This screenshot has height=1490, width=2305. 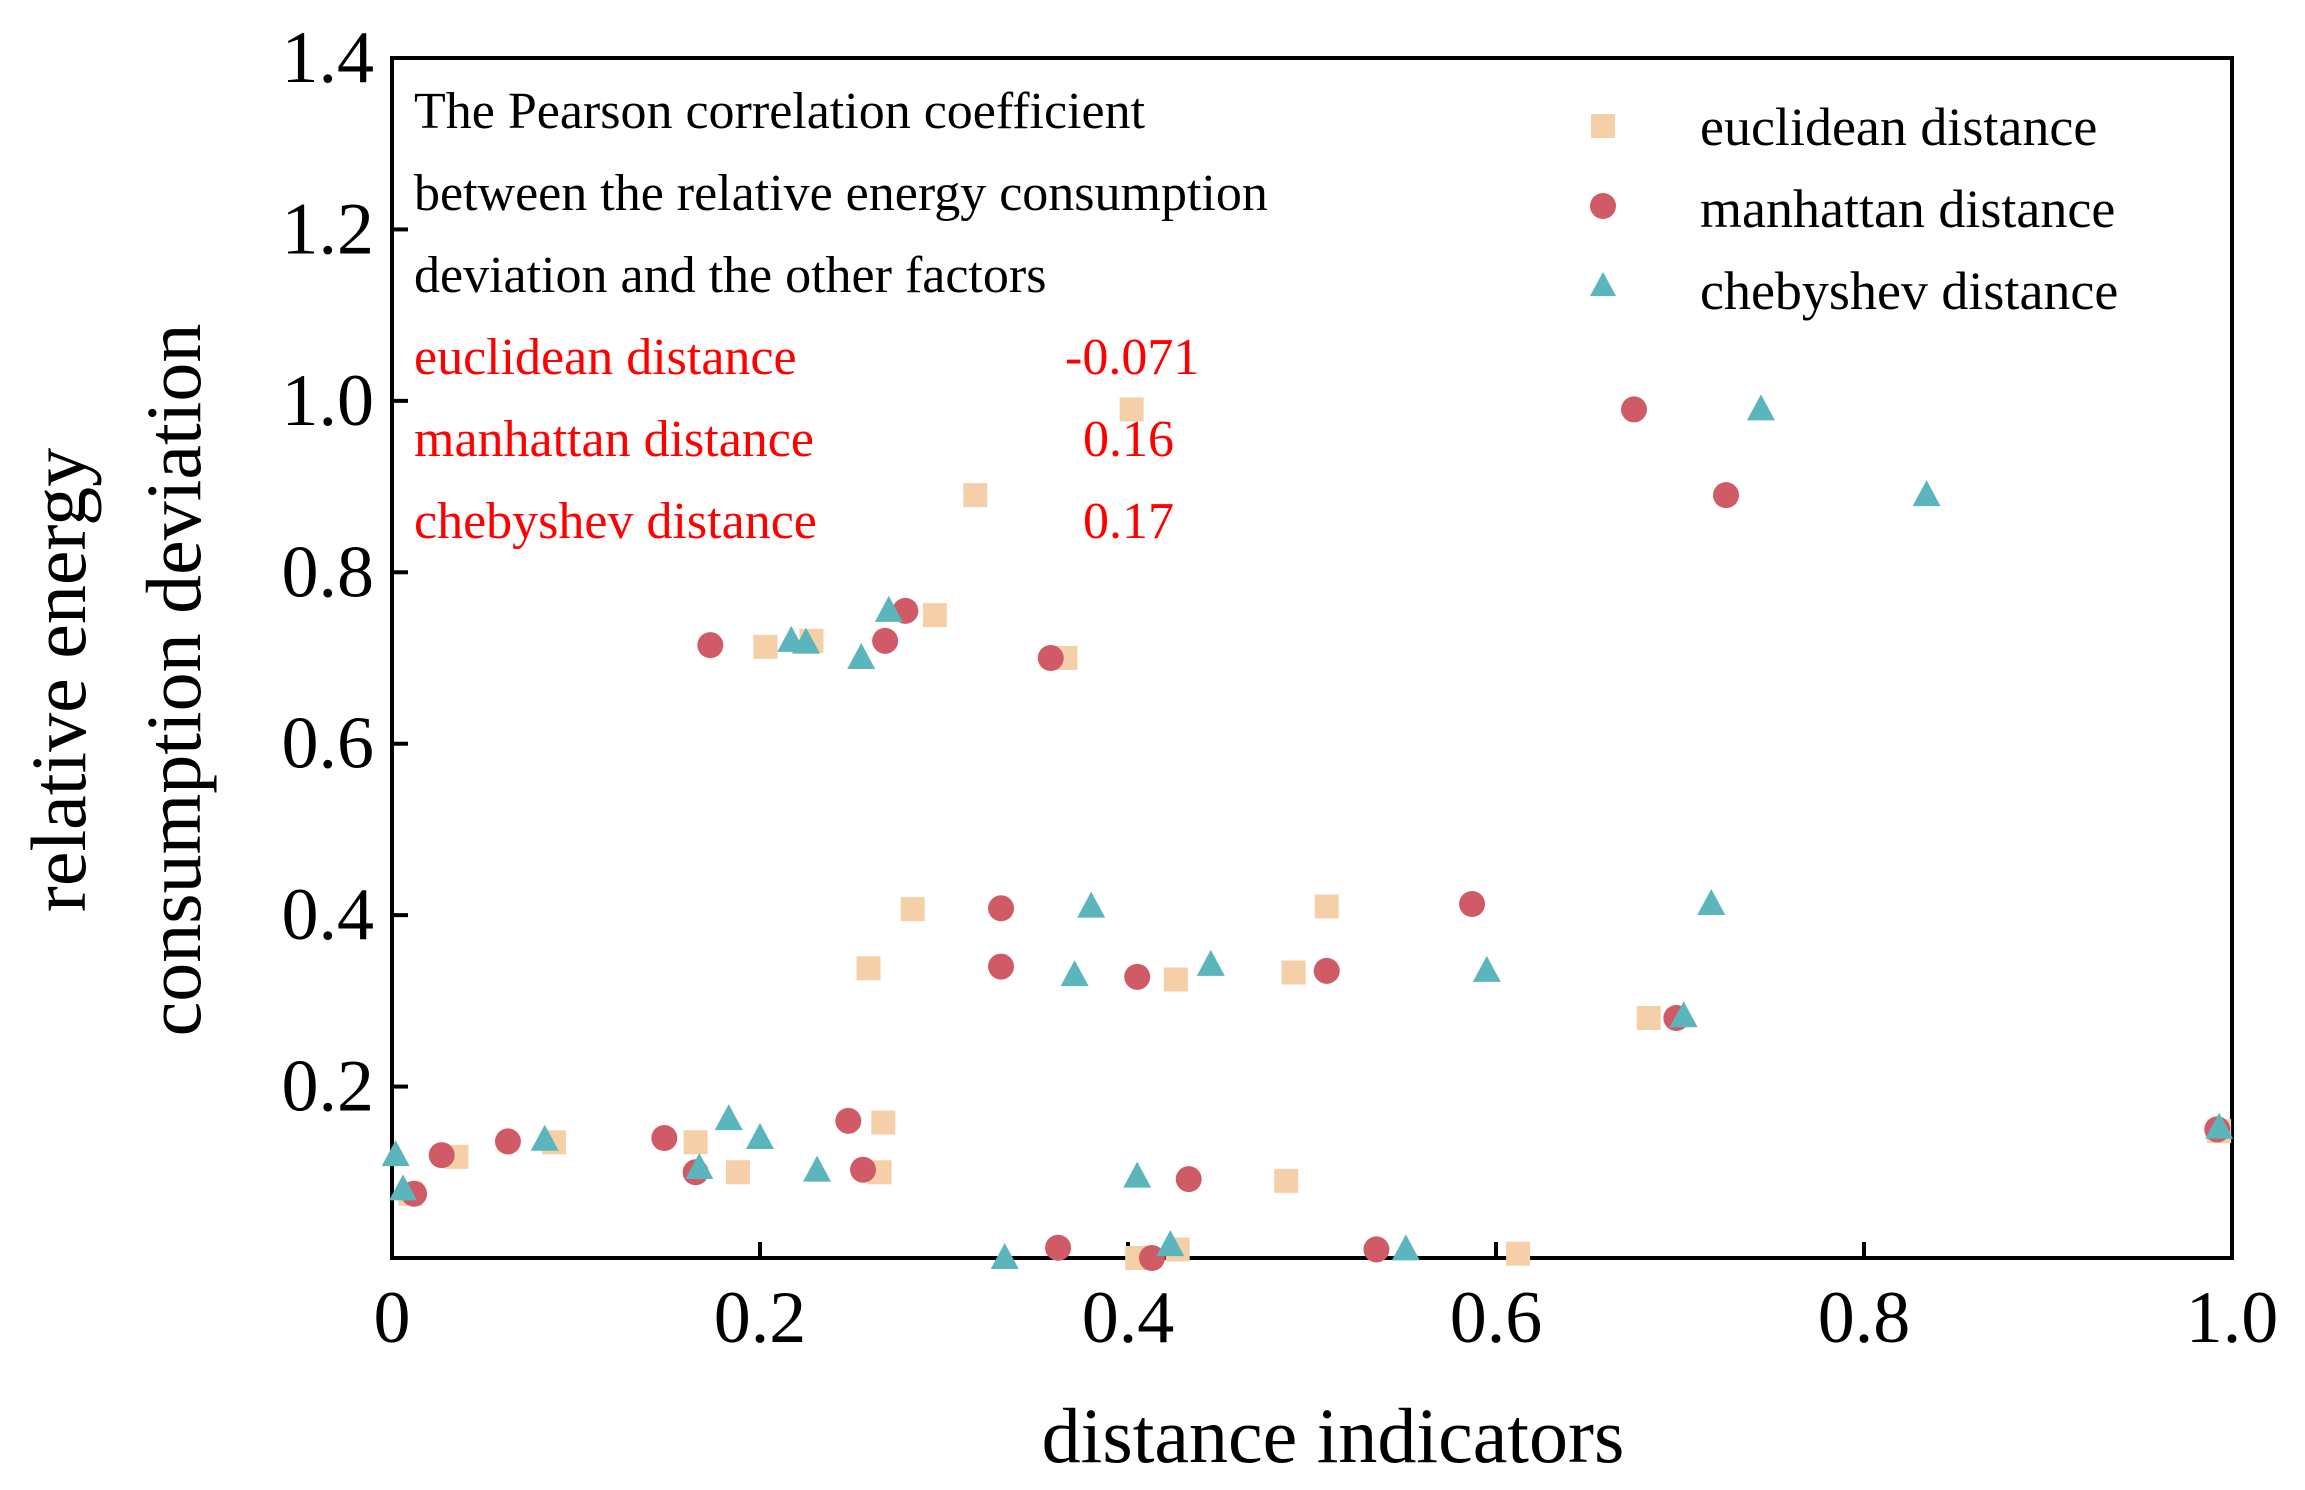 I want to click on y-tick-label: 0.2, so click(x=328, y=1087).